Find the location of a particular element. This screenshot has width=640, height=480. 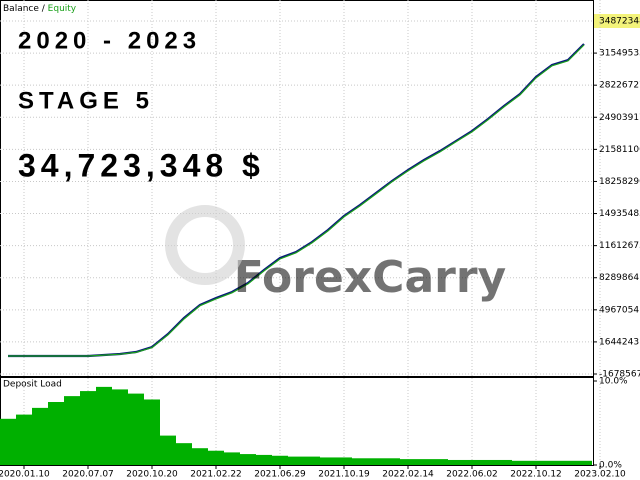

legend: Balance / Equity is located at coordinates (40, 9).